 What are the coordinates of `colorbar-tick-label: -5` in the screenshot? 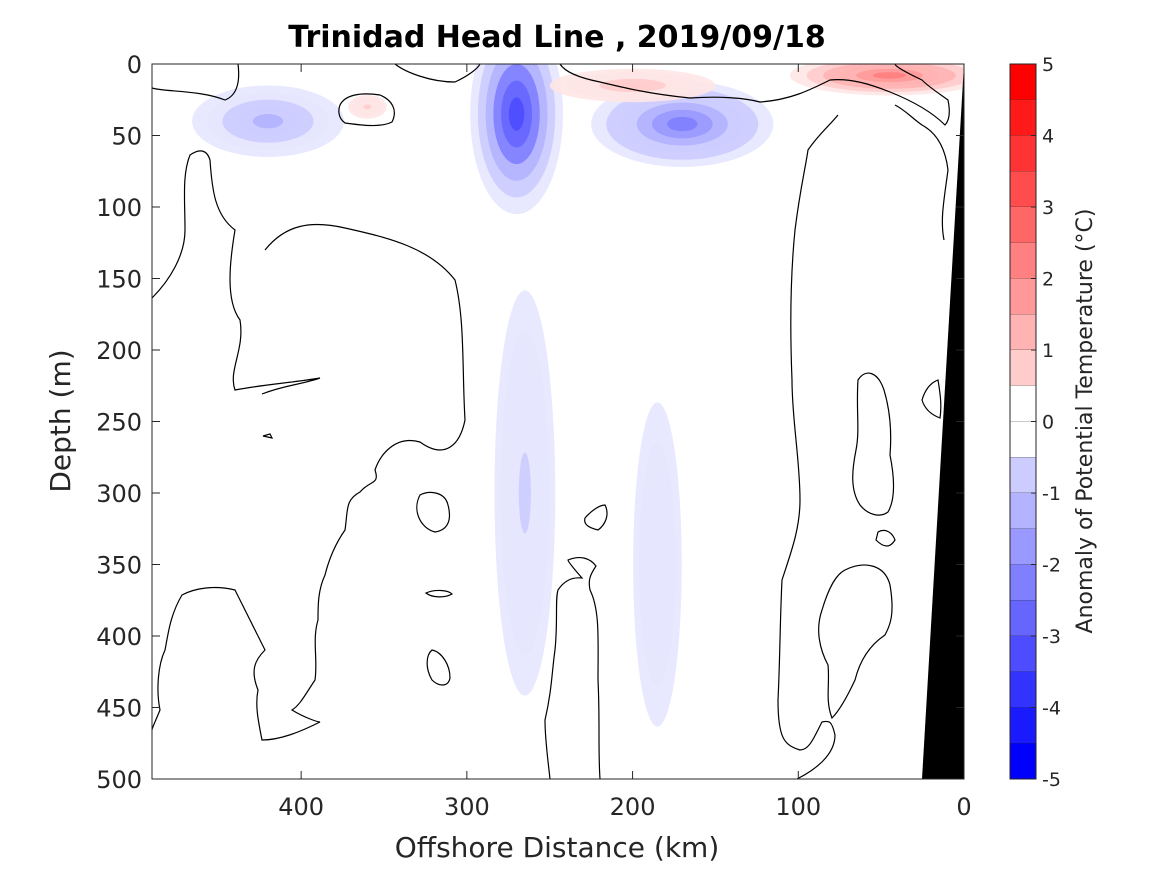 It's located at (1051, 780).